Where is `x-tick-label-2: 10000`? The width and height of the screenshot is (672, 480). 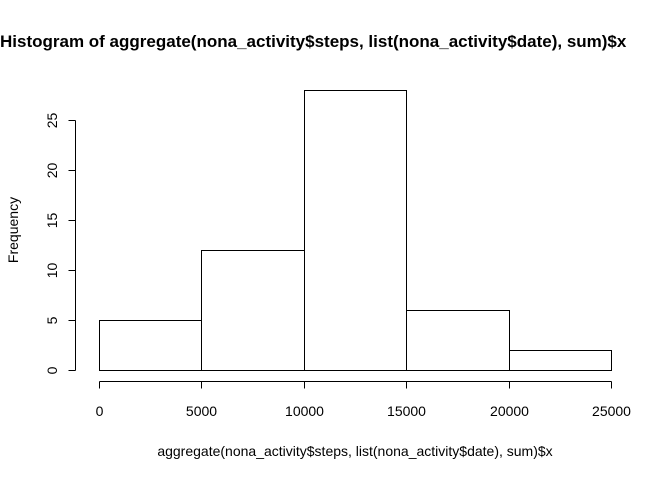
x-tick-label-2: 10000 is located at coordinates (304, 411).